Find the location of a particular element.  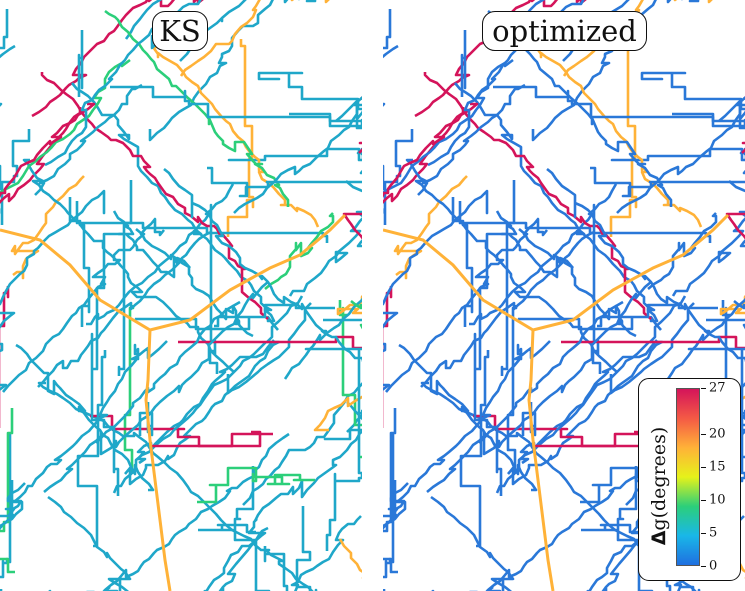

colorbar-title-text: g(degrees) is located at coordinates (659, 478).